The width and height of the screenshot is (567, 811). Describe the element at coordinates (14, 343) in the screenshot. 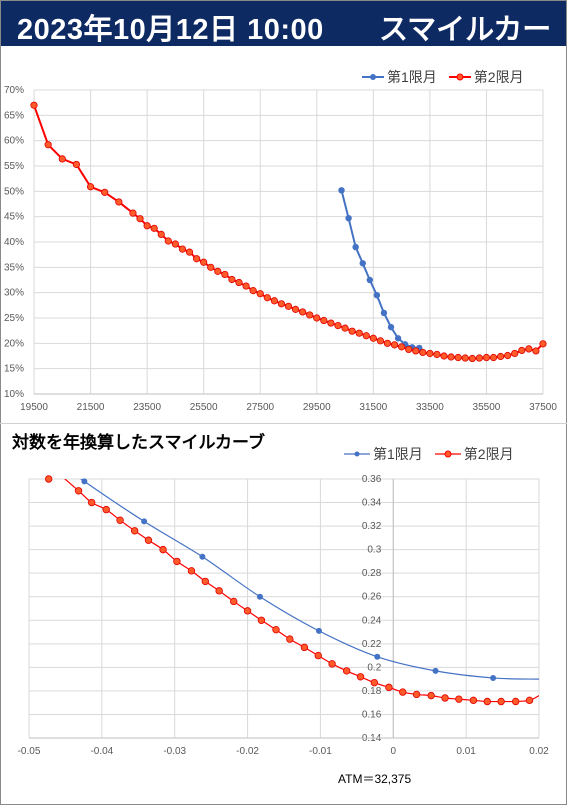

I see `chart1-ytick-label: 20%` at that location.